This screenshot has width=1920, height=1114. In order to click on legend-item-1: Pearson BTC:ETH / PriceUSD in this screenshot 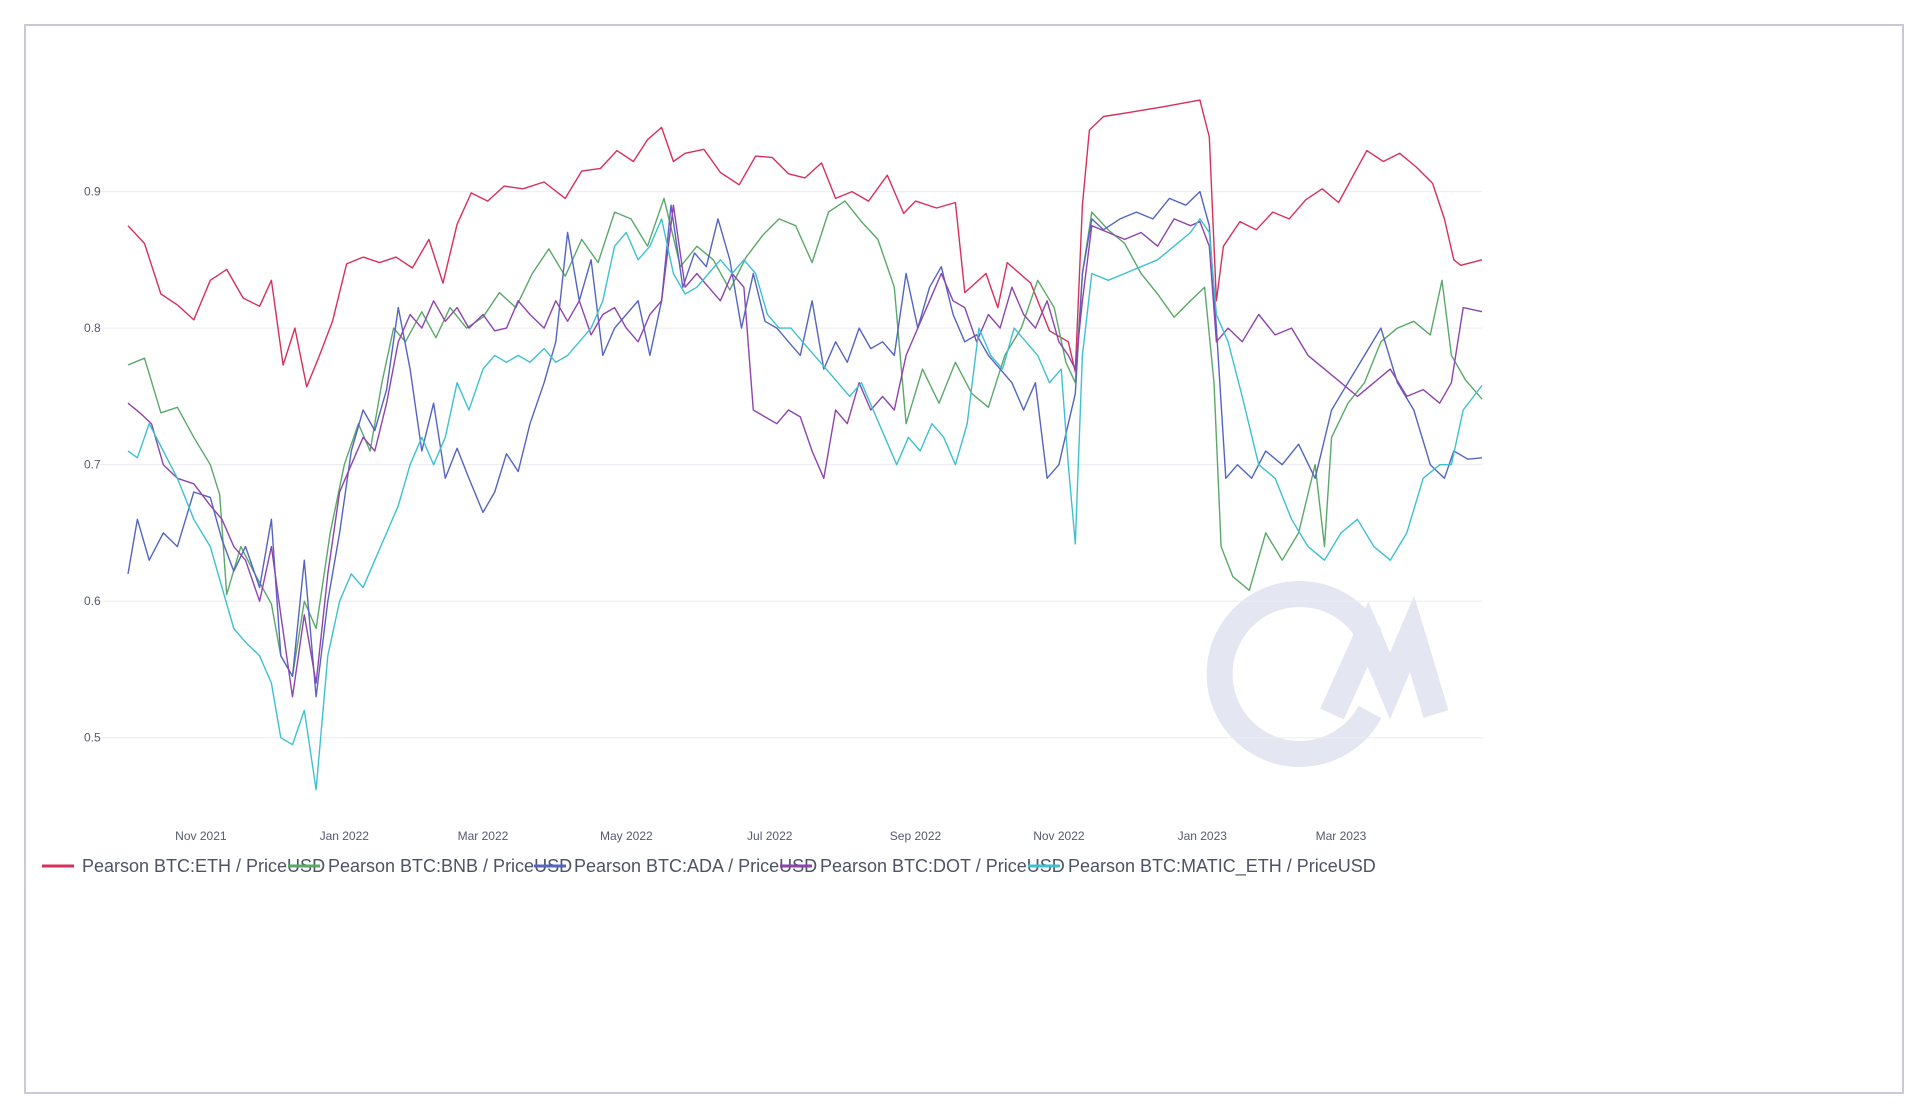, I will do `click(183, 866)`.